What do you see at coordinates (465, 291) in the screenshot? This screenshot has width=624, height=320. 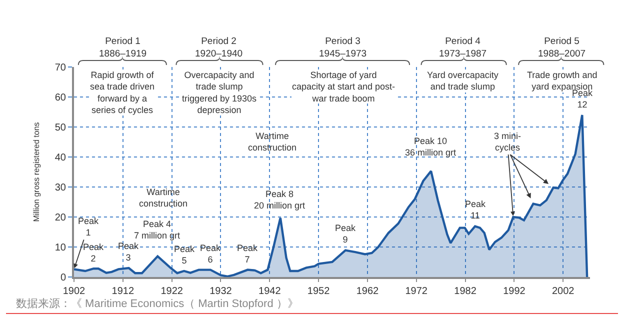 I see `x-tick-label: 1982` at bounding box center [465, 291].